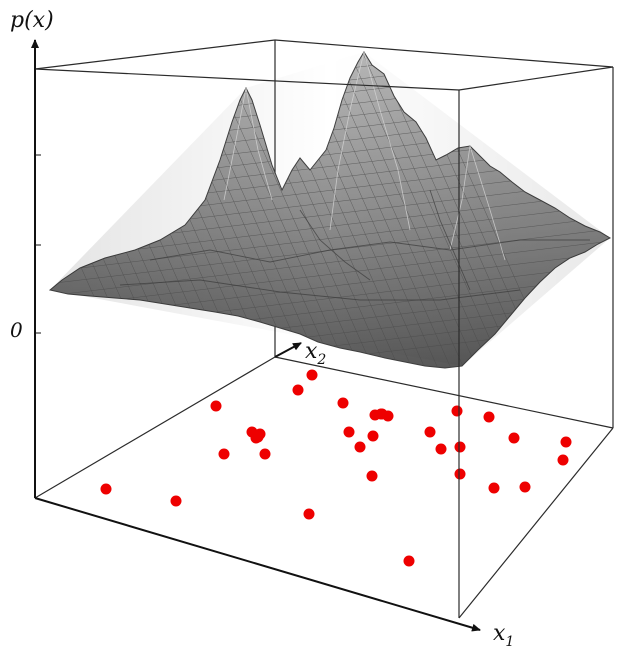  I want to click on x1-axis-label: x1, so click(503, 635).